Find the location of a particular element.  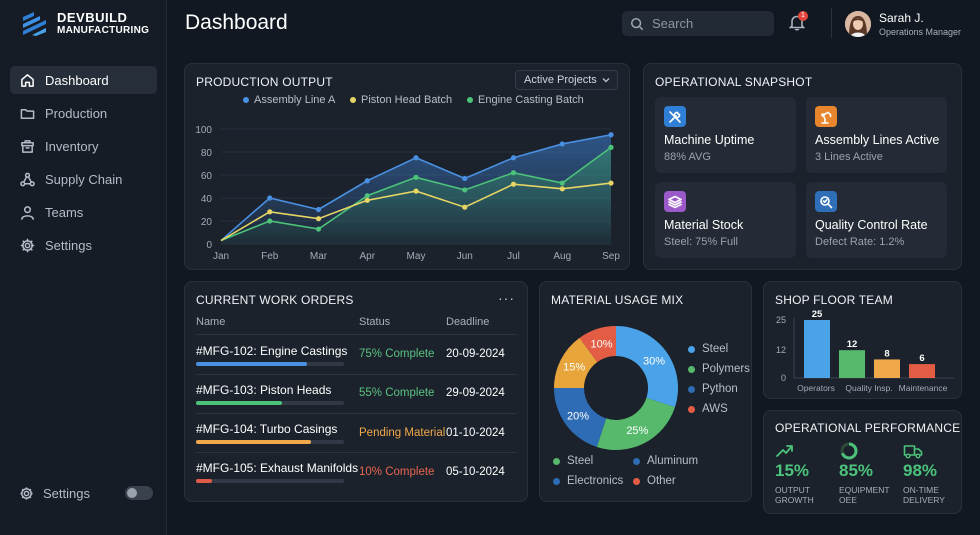

y-tick-label: 100 is located at coordinates (203, 130).